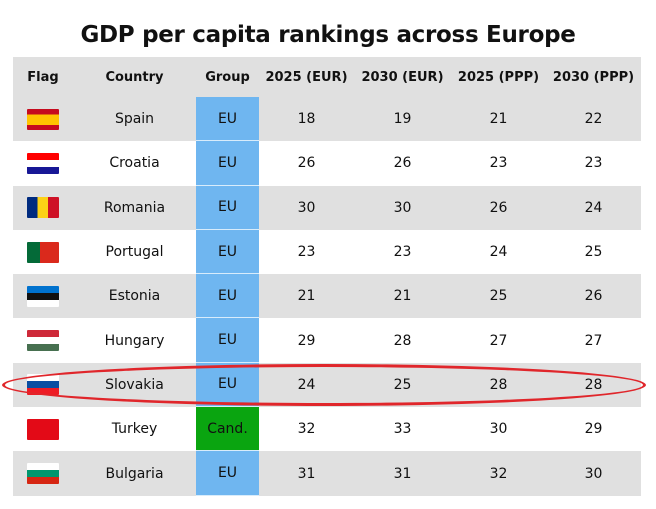  What do you see at coordinates (593, 77) in the screenshot?
I see `header-2030-ppp: 2030 (PPP)` at bounding box center [593, 77].